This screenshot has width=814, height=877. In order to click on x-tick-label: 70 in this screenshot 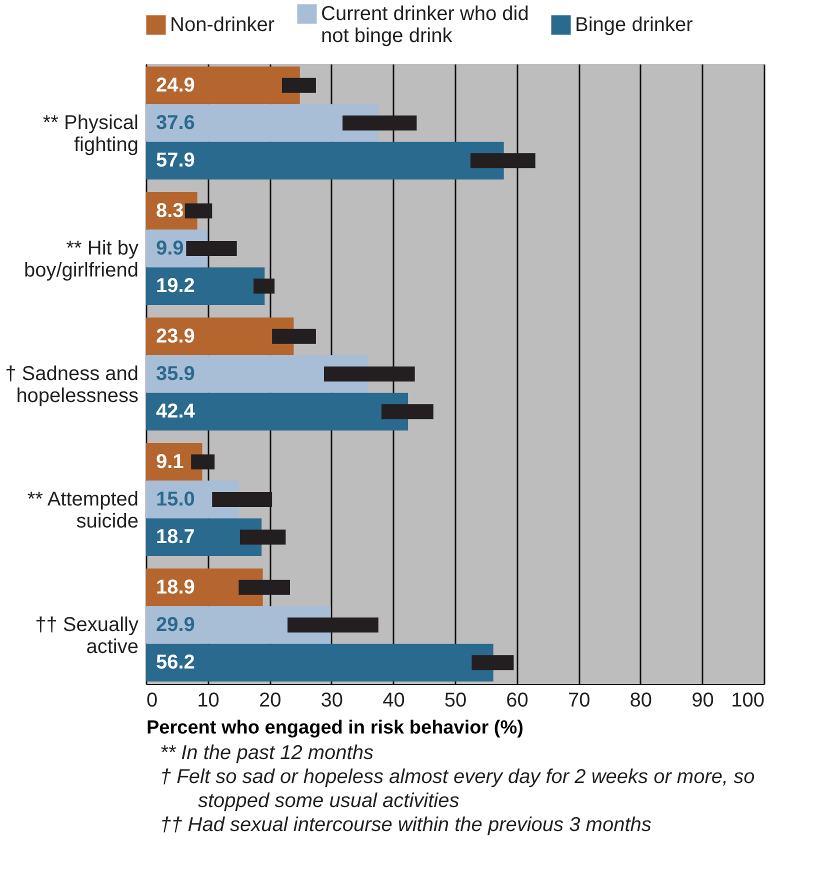, I will do `click(579, 701)`.